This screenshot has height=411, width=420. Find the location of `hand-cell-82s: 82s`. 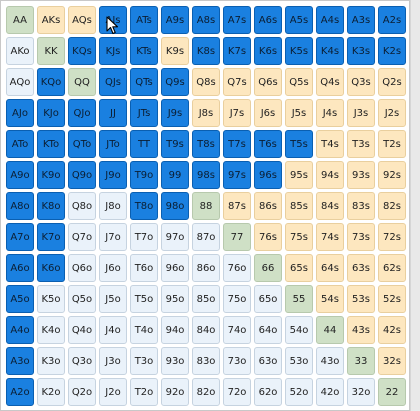

hand-cell-82s: 82s is located at coordinates (392, 206).